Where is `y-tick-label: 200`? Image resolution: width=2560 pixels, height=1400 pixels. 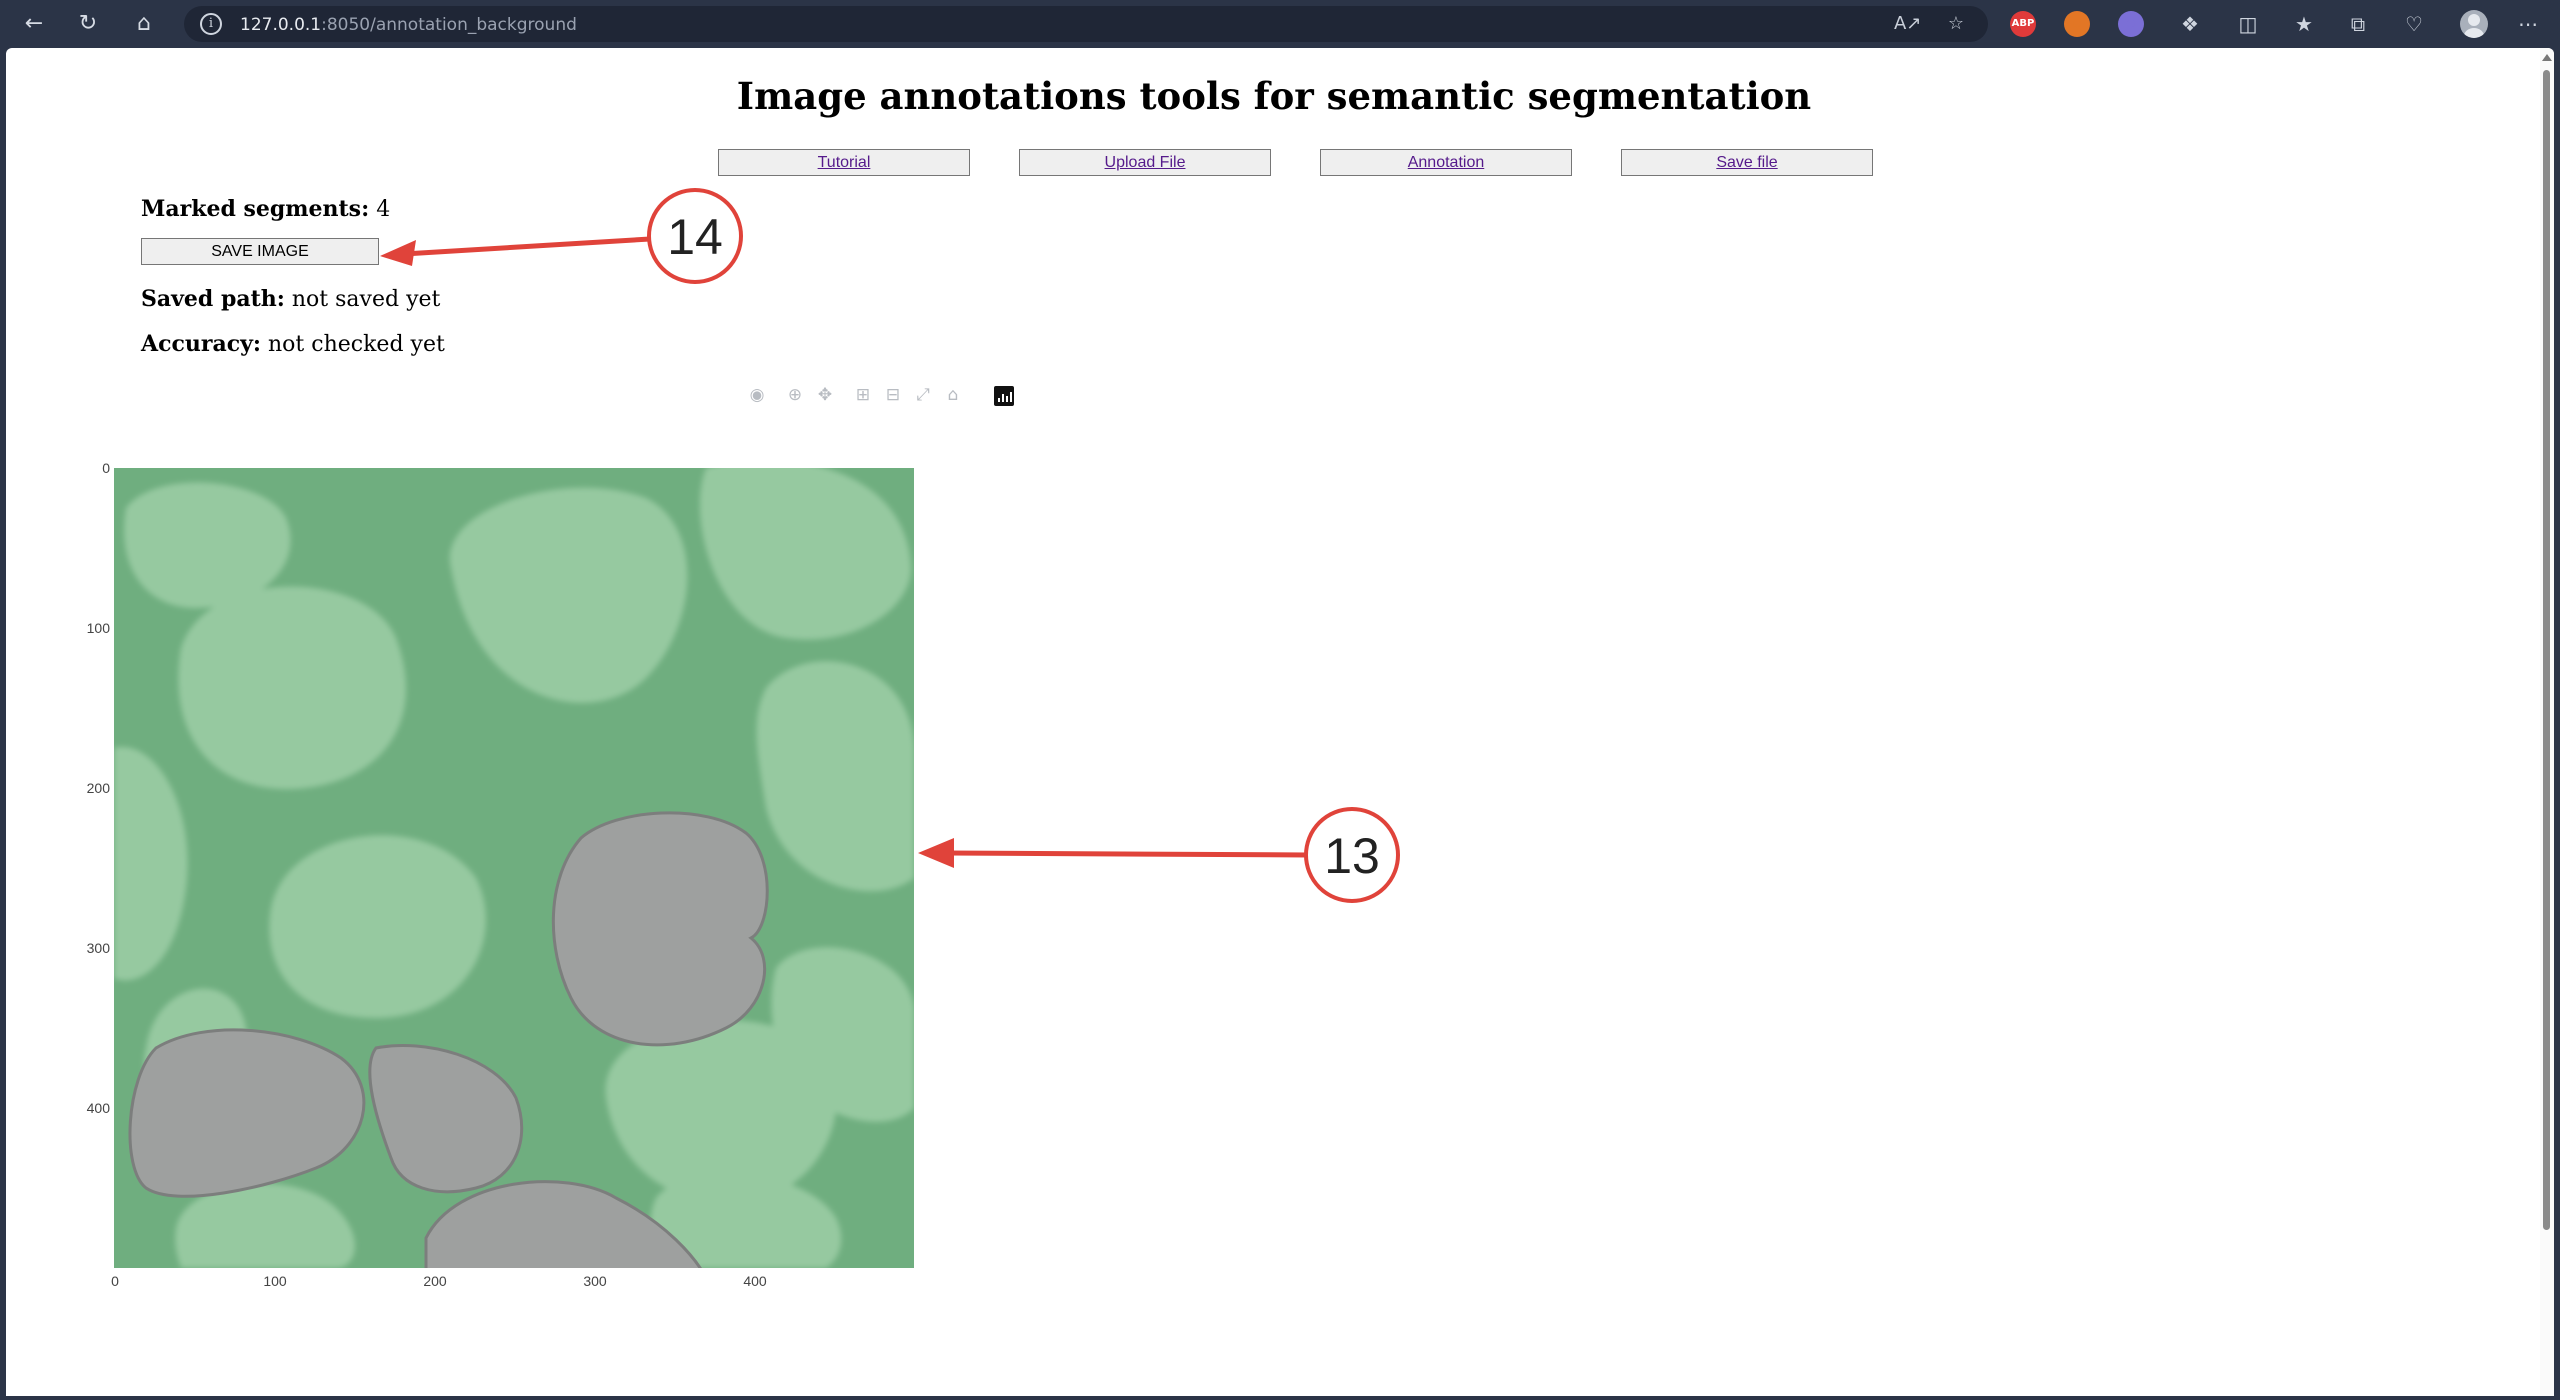
y-tick-label: 200 is located at coordinates (99, 788).